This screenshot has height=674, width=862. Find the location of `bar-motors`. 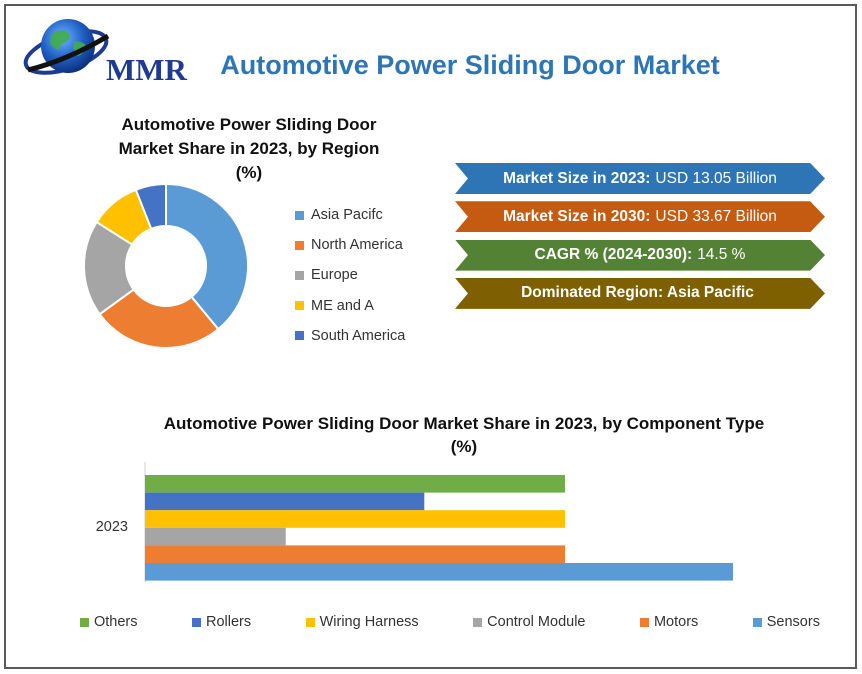

bar-motors is located at coordinates (355, 554).